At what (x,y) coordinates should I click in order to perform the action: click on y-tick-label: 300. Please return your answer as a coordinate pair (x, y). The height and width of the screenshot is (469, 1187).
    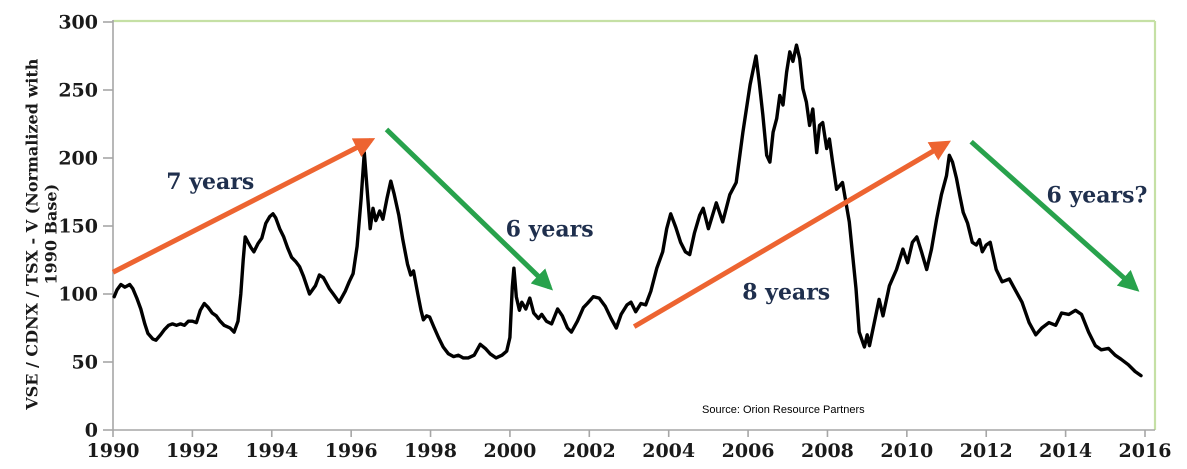
    Looking at the image, I should click on (78, 23).